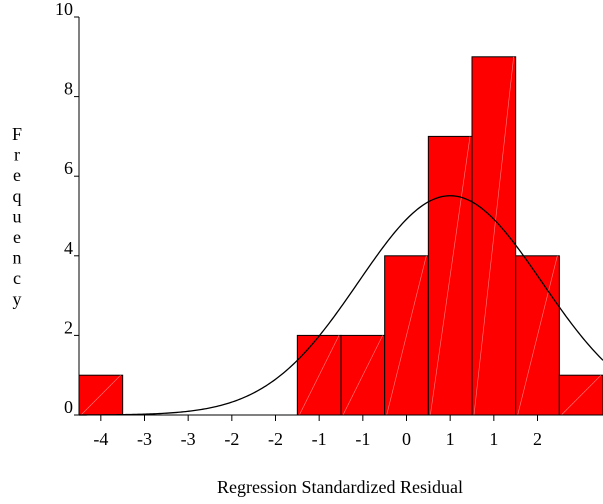 The image size is (603, 504). What do you see at coordinates (68, 407) in the screenshot?
I see `y-tick-label: 0` at bounding box center [68, 407].